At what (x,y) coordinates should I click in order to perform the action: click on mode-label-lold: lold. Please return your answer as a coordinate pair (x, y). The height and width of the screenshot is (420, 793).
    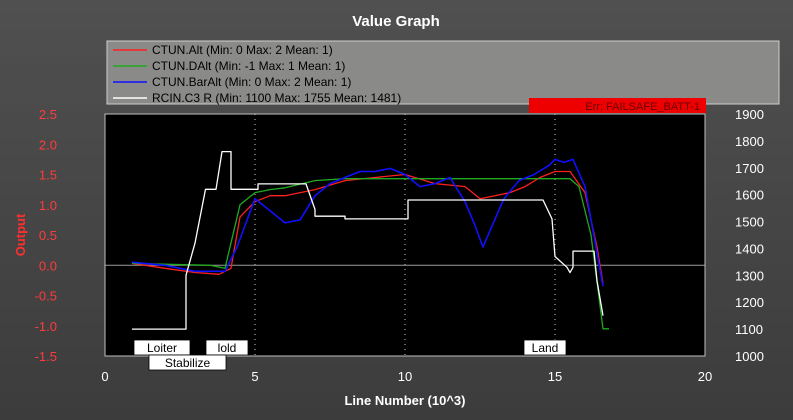
    Looking at the image, I should click on (227, 347).